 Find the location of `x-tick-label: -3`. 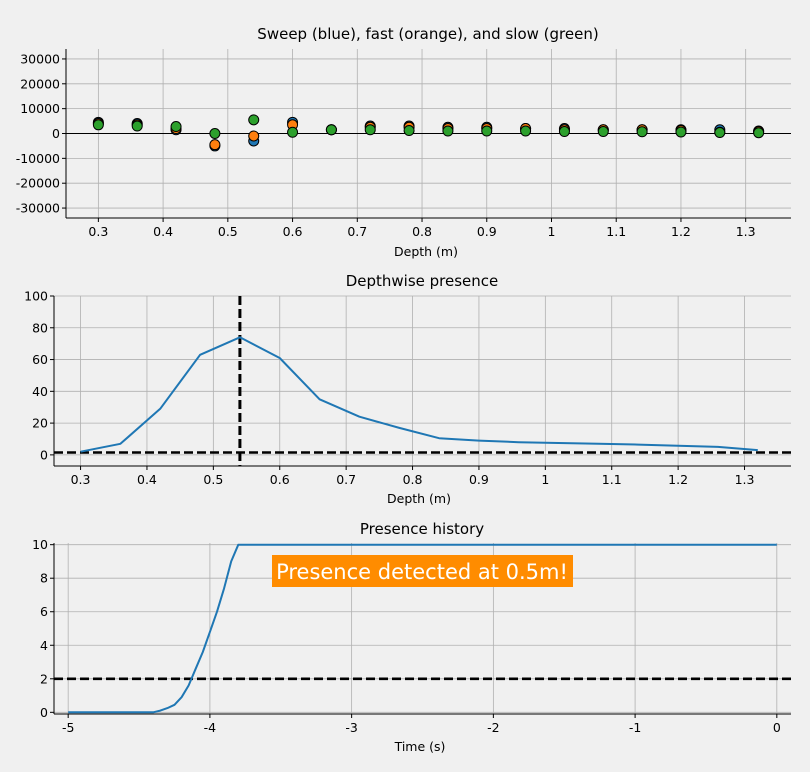

x-tick-label: -3 is located at coordinates (351, 727).